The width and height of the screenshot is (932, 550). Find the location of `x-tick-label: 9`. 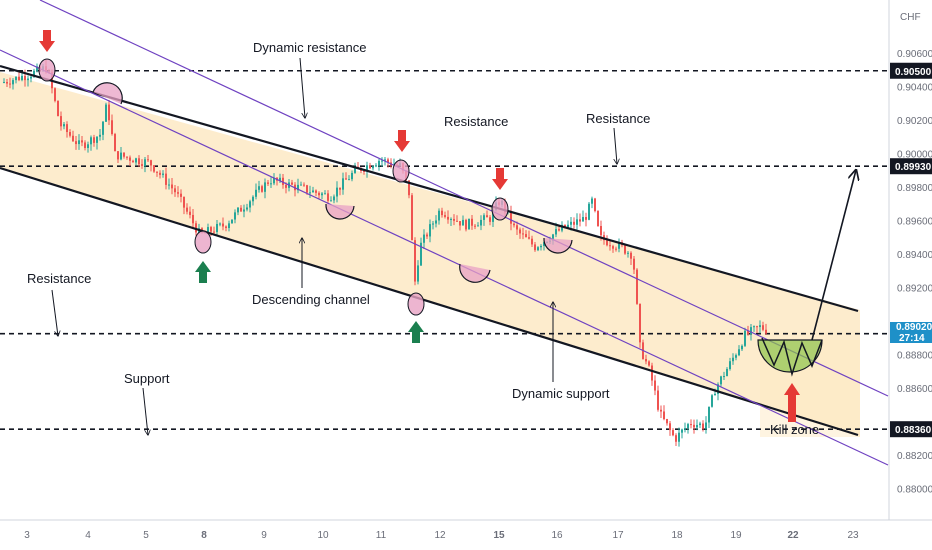

x-tick-label: 9 is located at coordinates (264, 535).